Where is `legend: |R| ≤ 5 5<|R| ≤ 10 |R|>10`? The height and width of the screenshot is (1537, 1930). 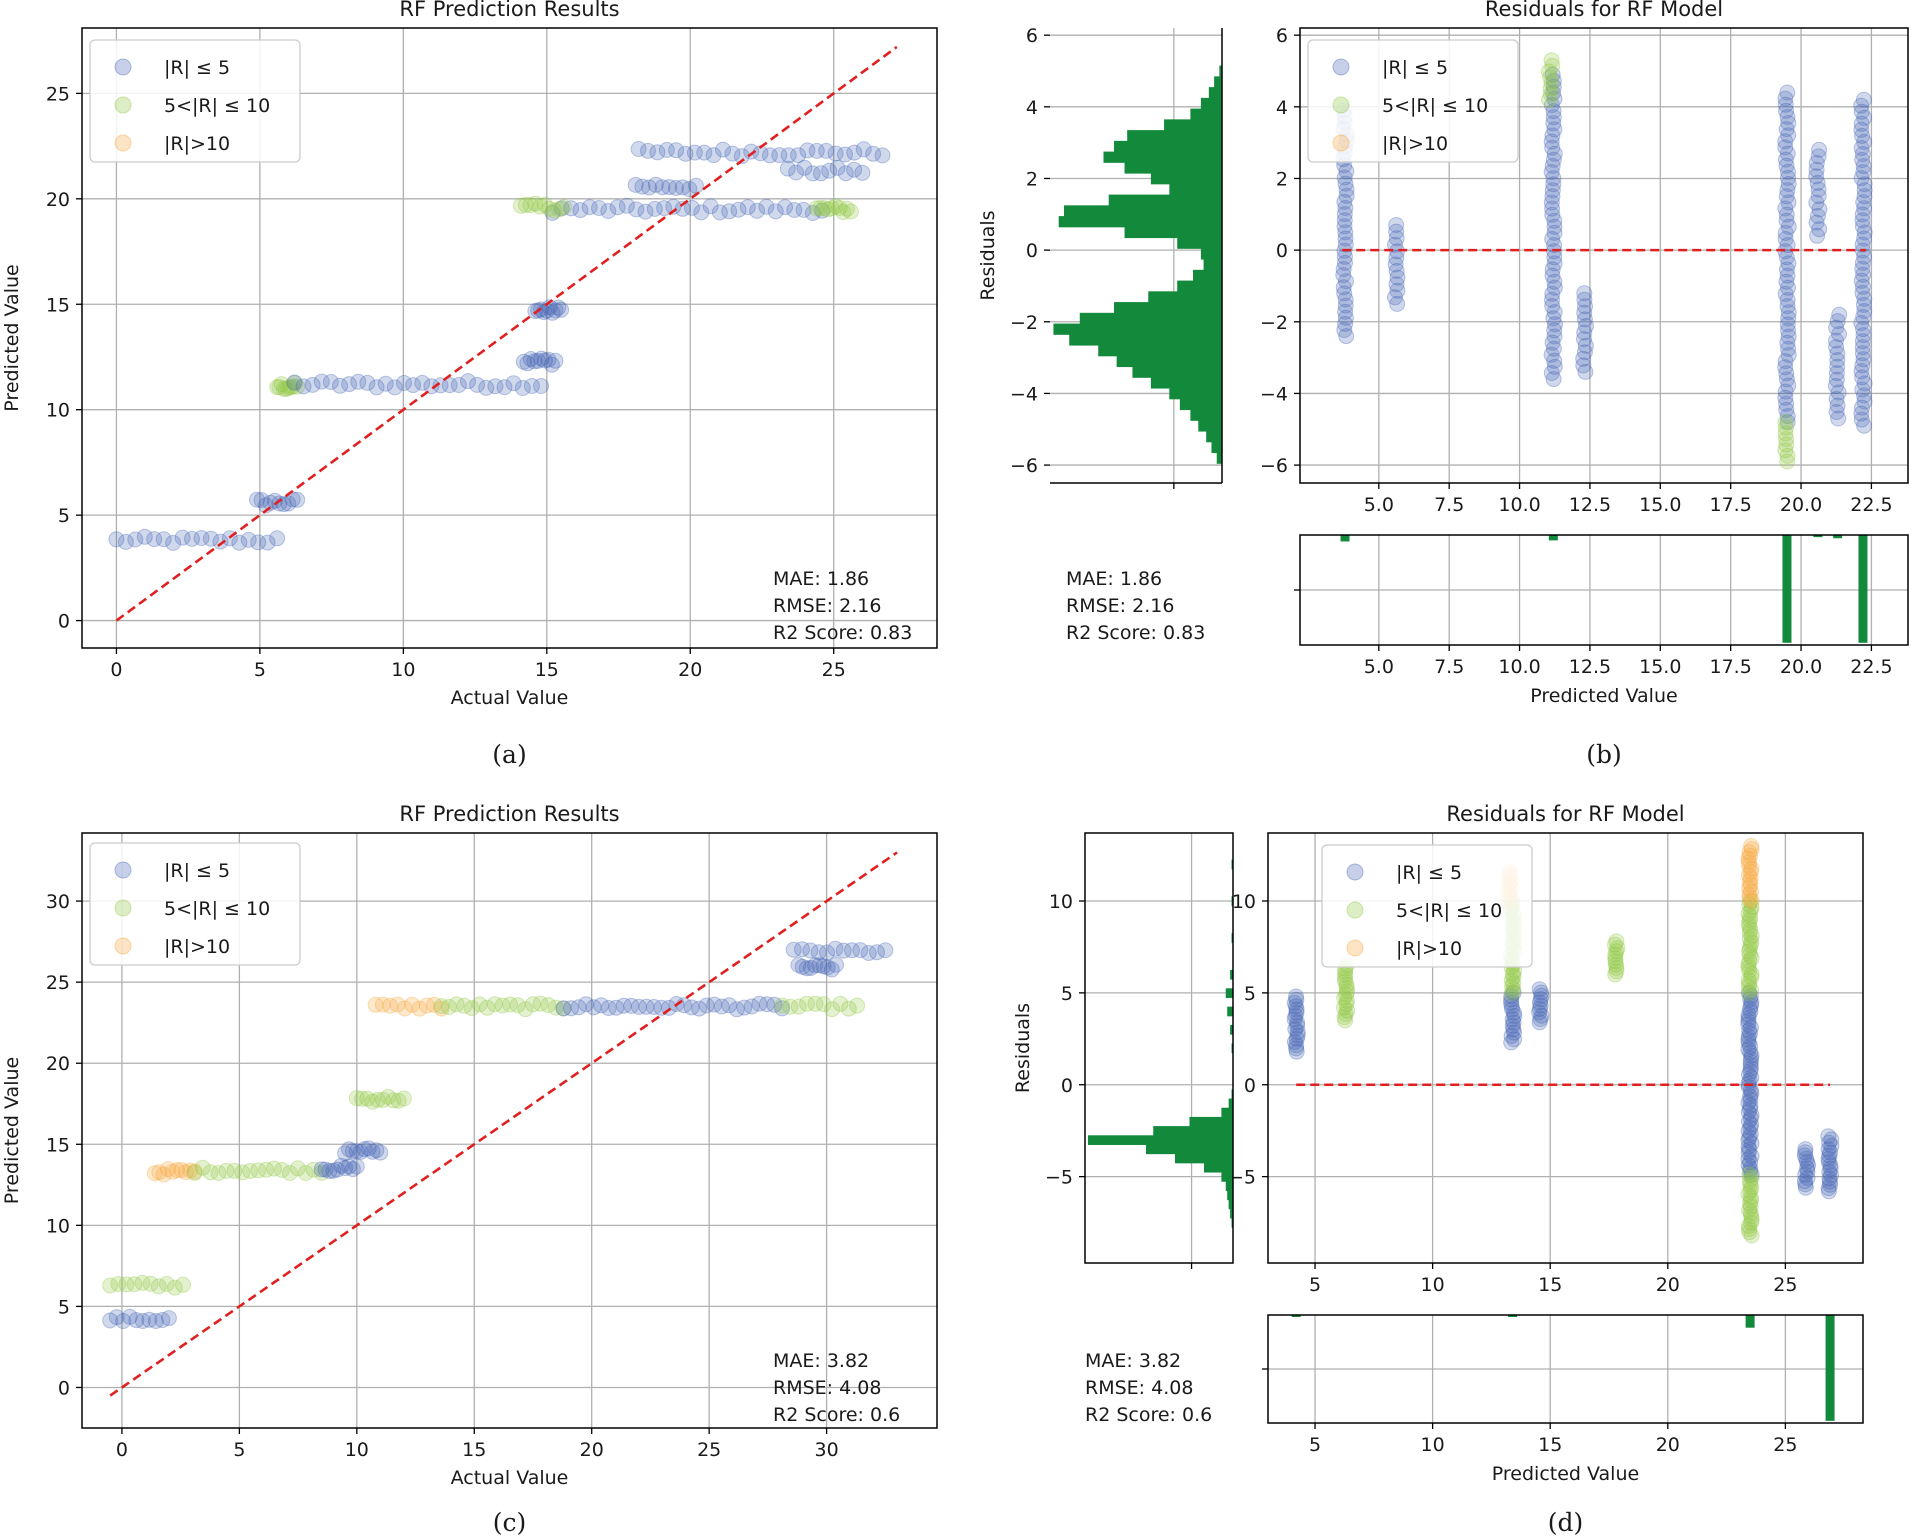
legend: |R| ≤ 5 5<|R| ≤ 10 |R|>10 is located at coordinates (1413, 101).